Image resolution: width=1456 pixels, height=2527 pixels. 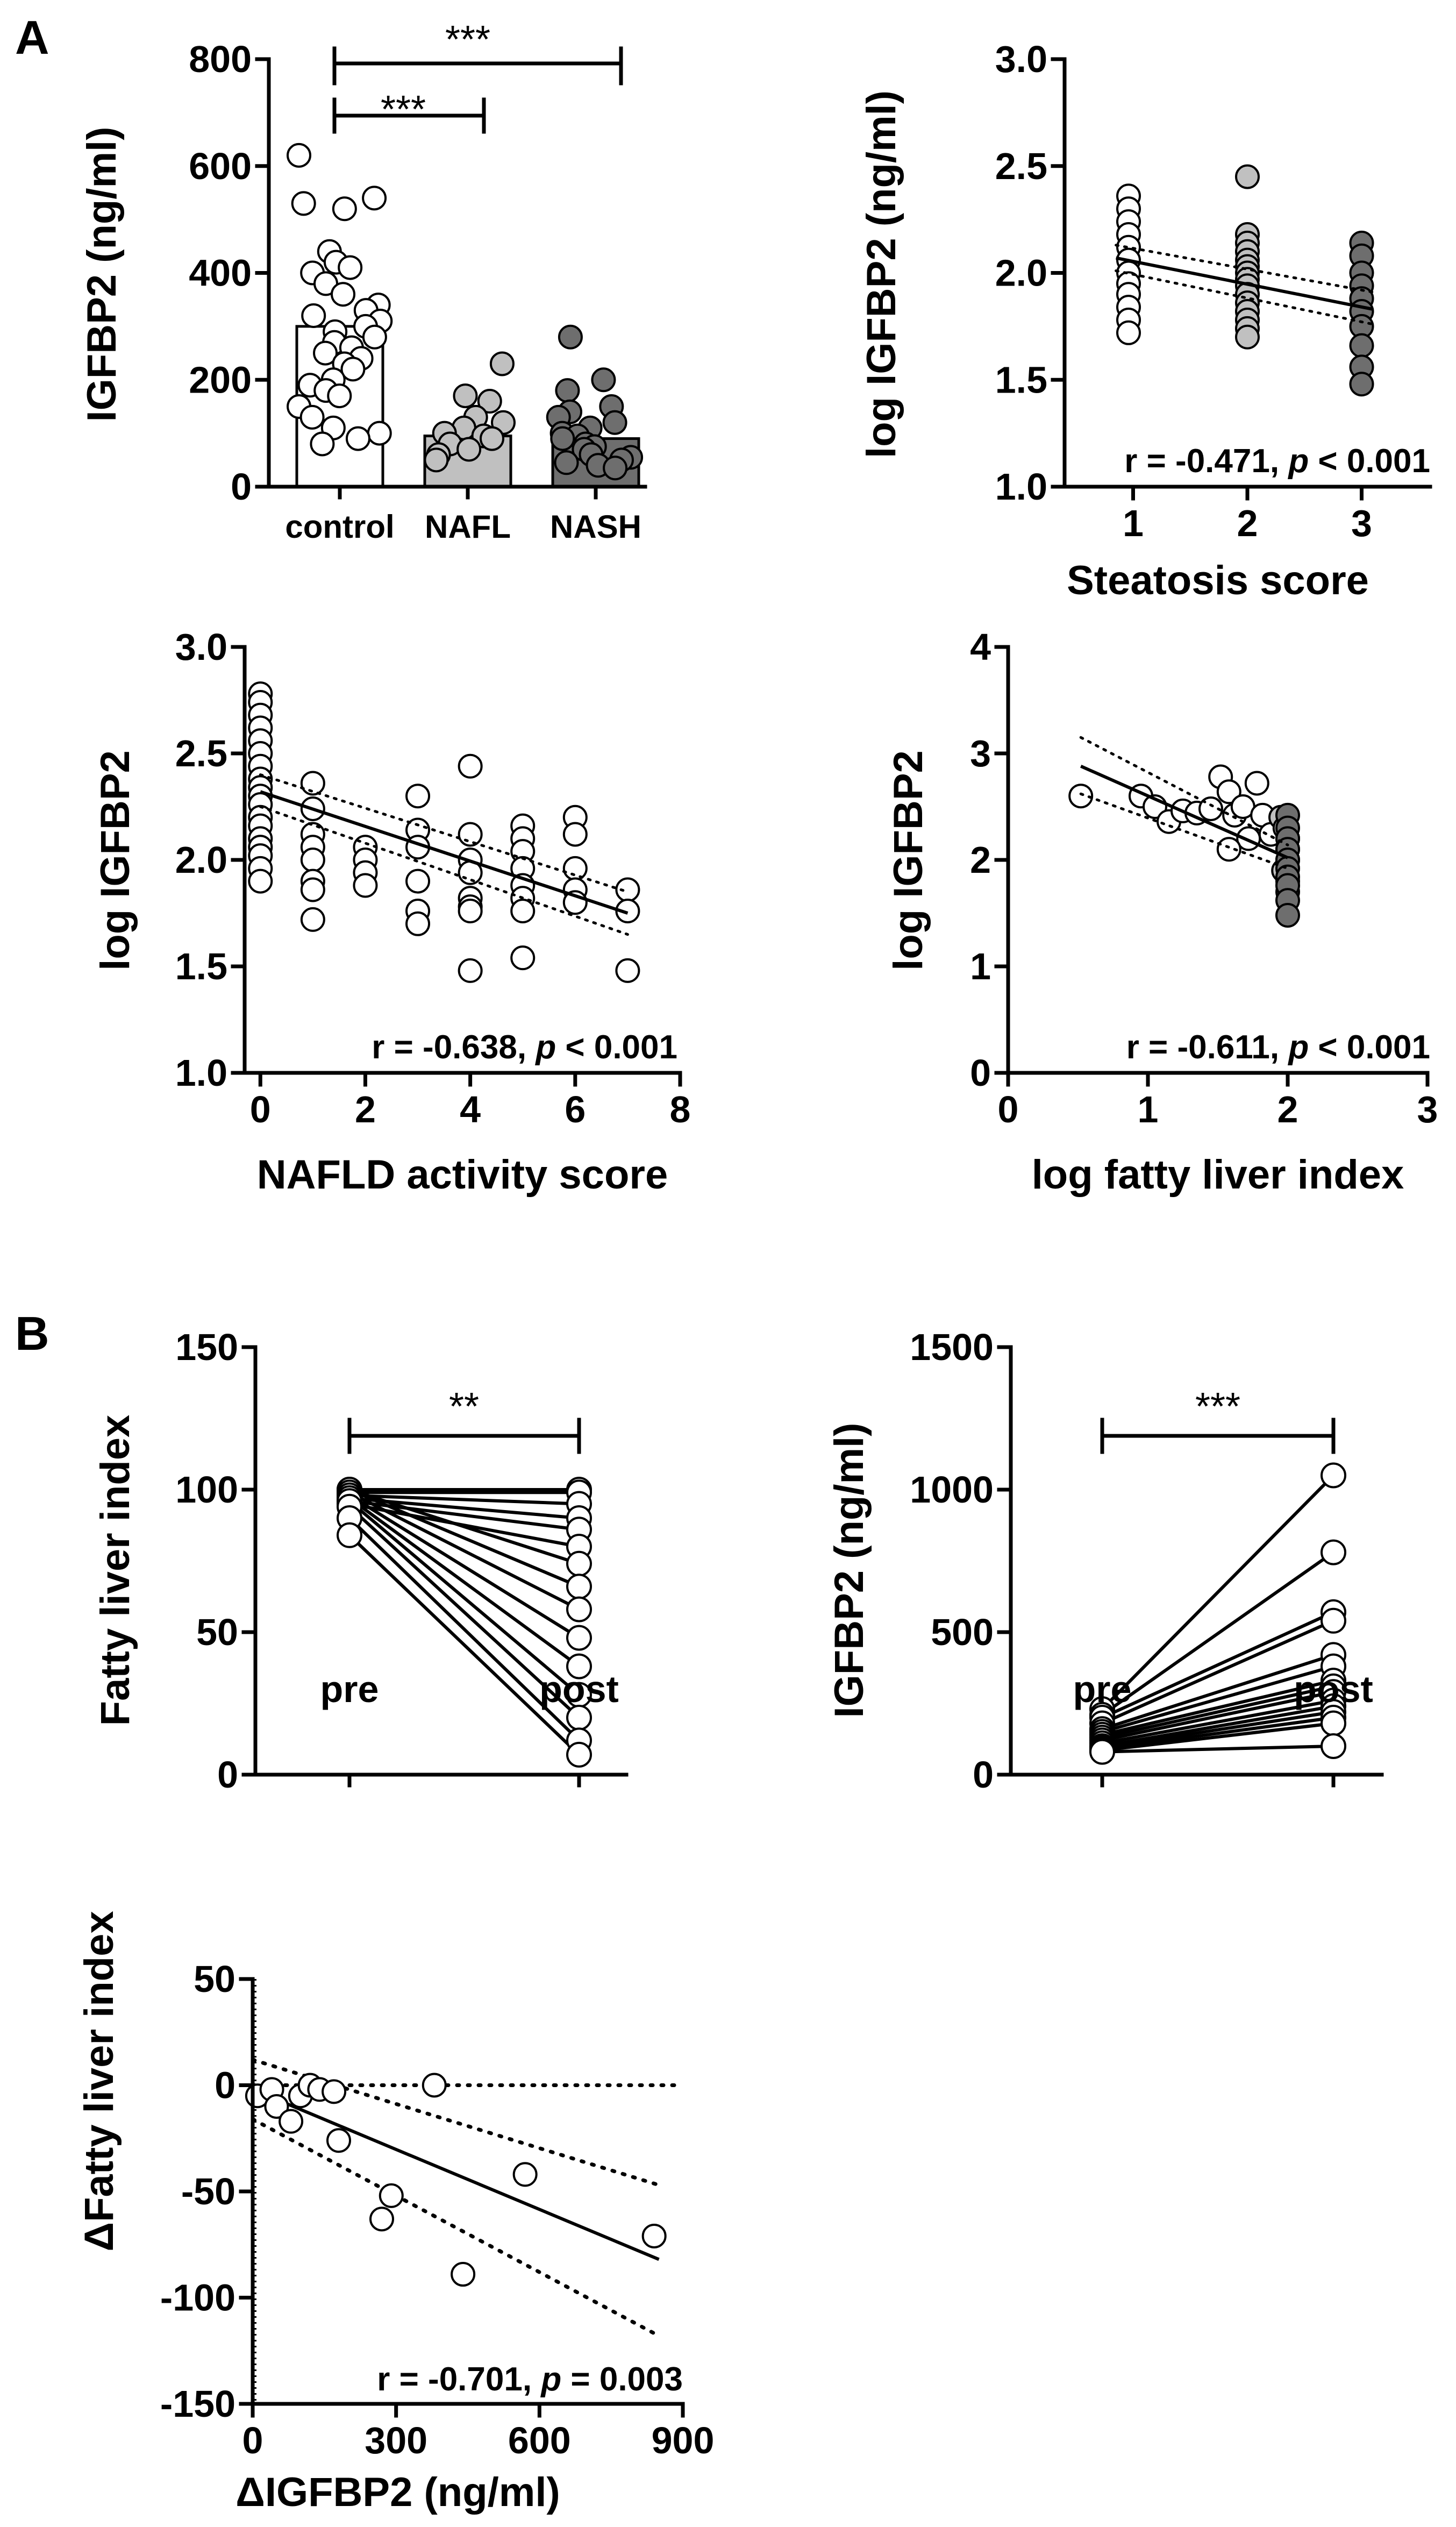 What do you see at coordinates (206, 1347) in the screenshot?
I see `b1-y-tick-label: 150` at bounding box center [206, 1347].